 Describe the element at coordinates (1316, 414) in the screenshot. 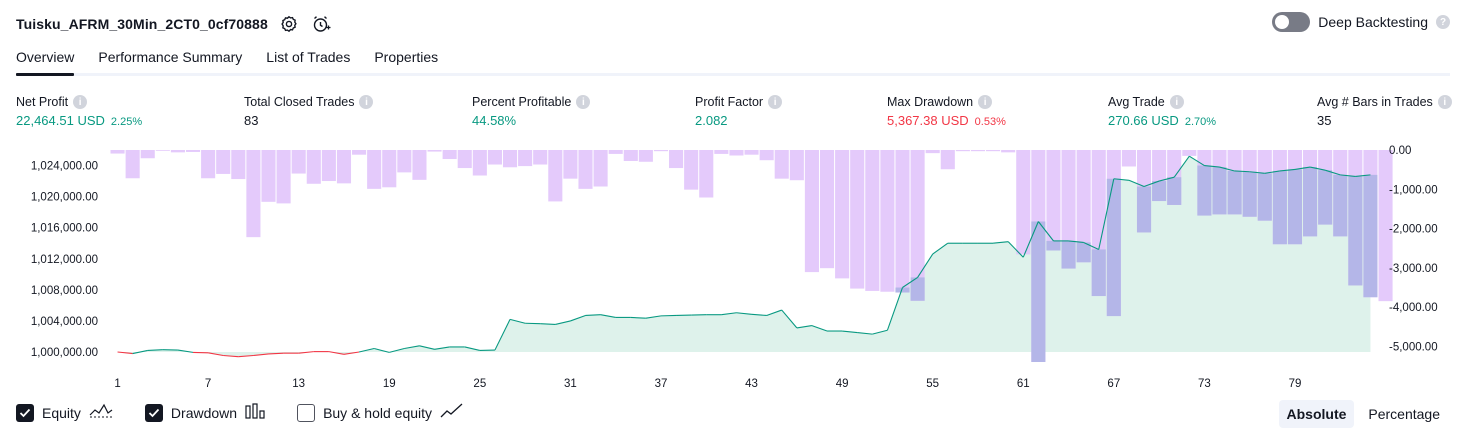

I see `absolute-button: Absolute` at that location.